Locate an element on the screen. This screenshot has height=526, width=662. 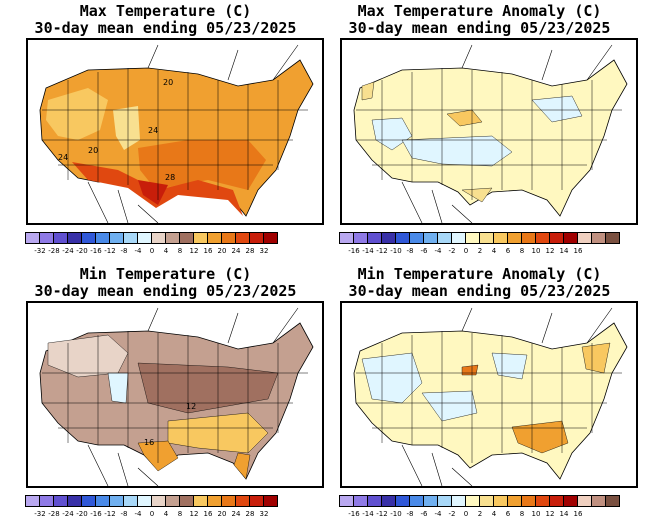
hot-zone-gulf is located at coordinates (157, 189).